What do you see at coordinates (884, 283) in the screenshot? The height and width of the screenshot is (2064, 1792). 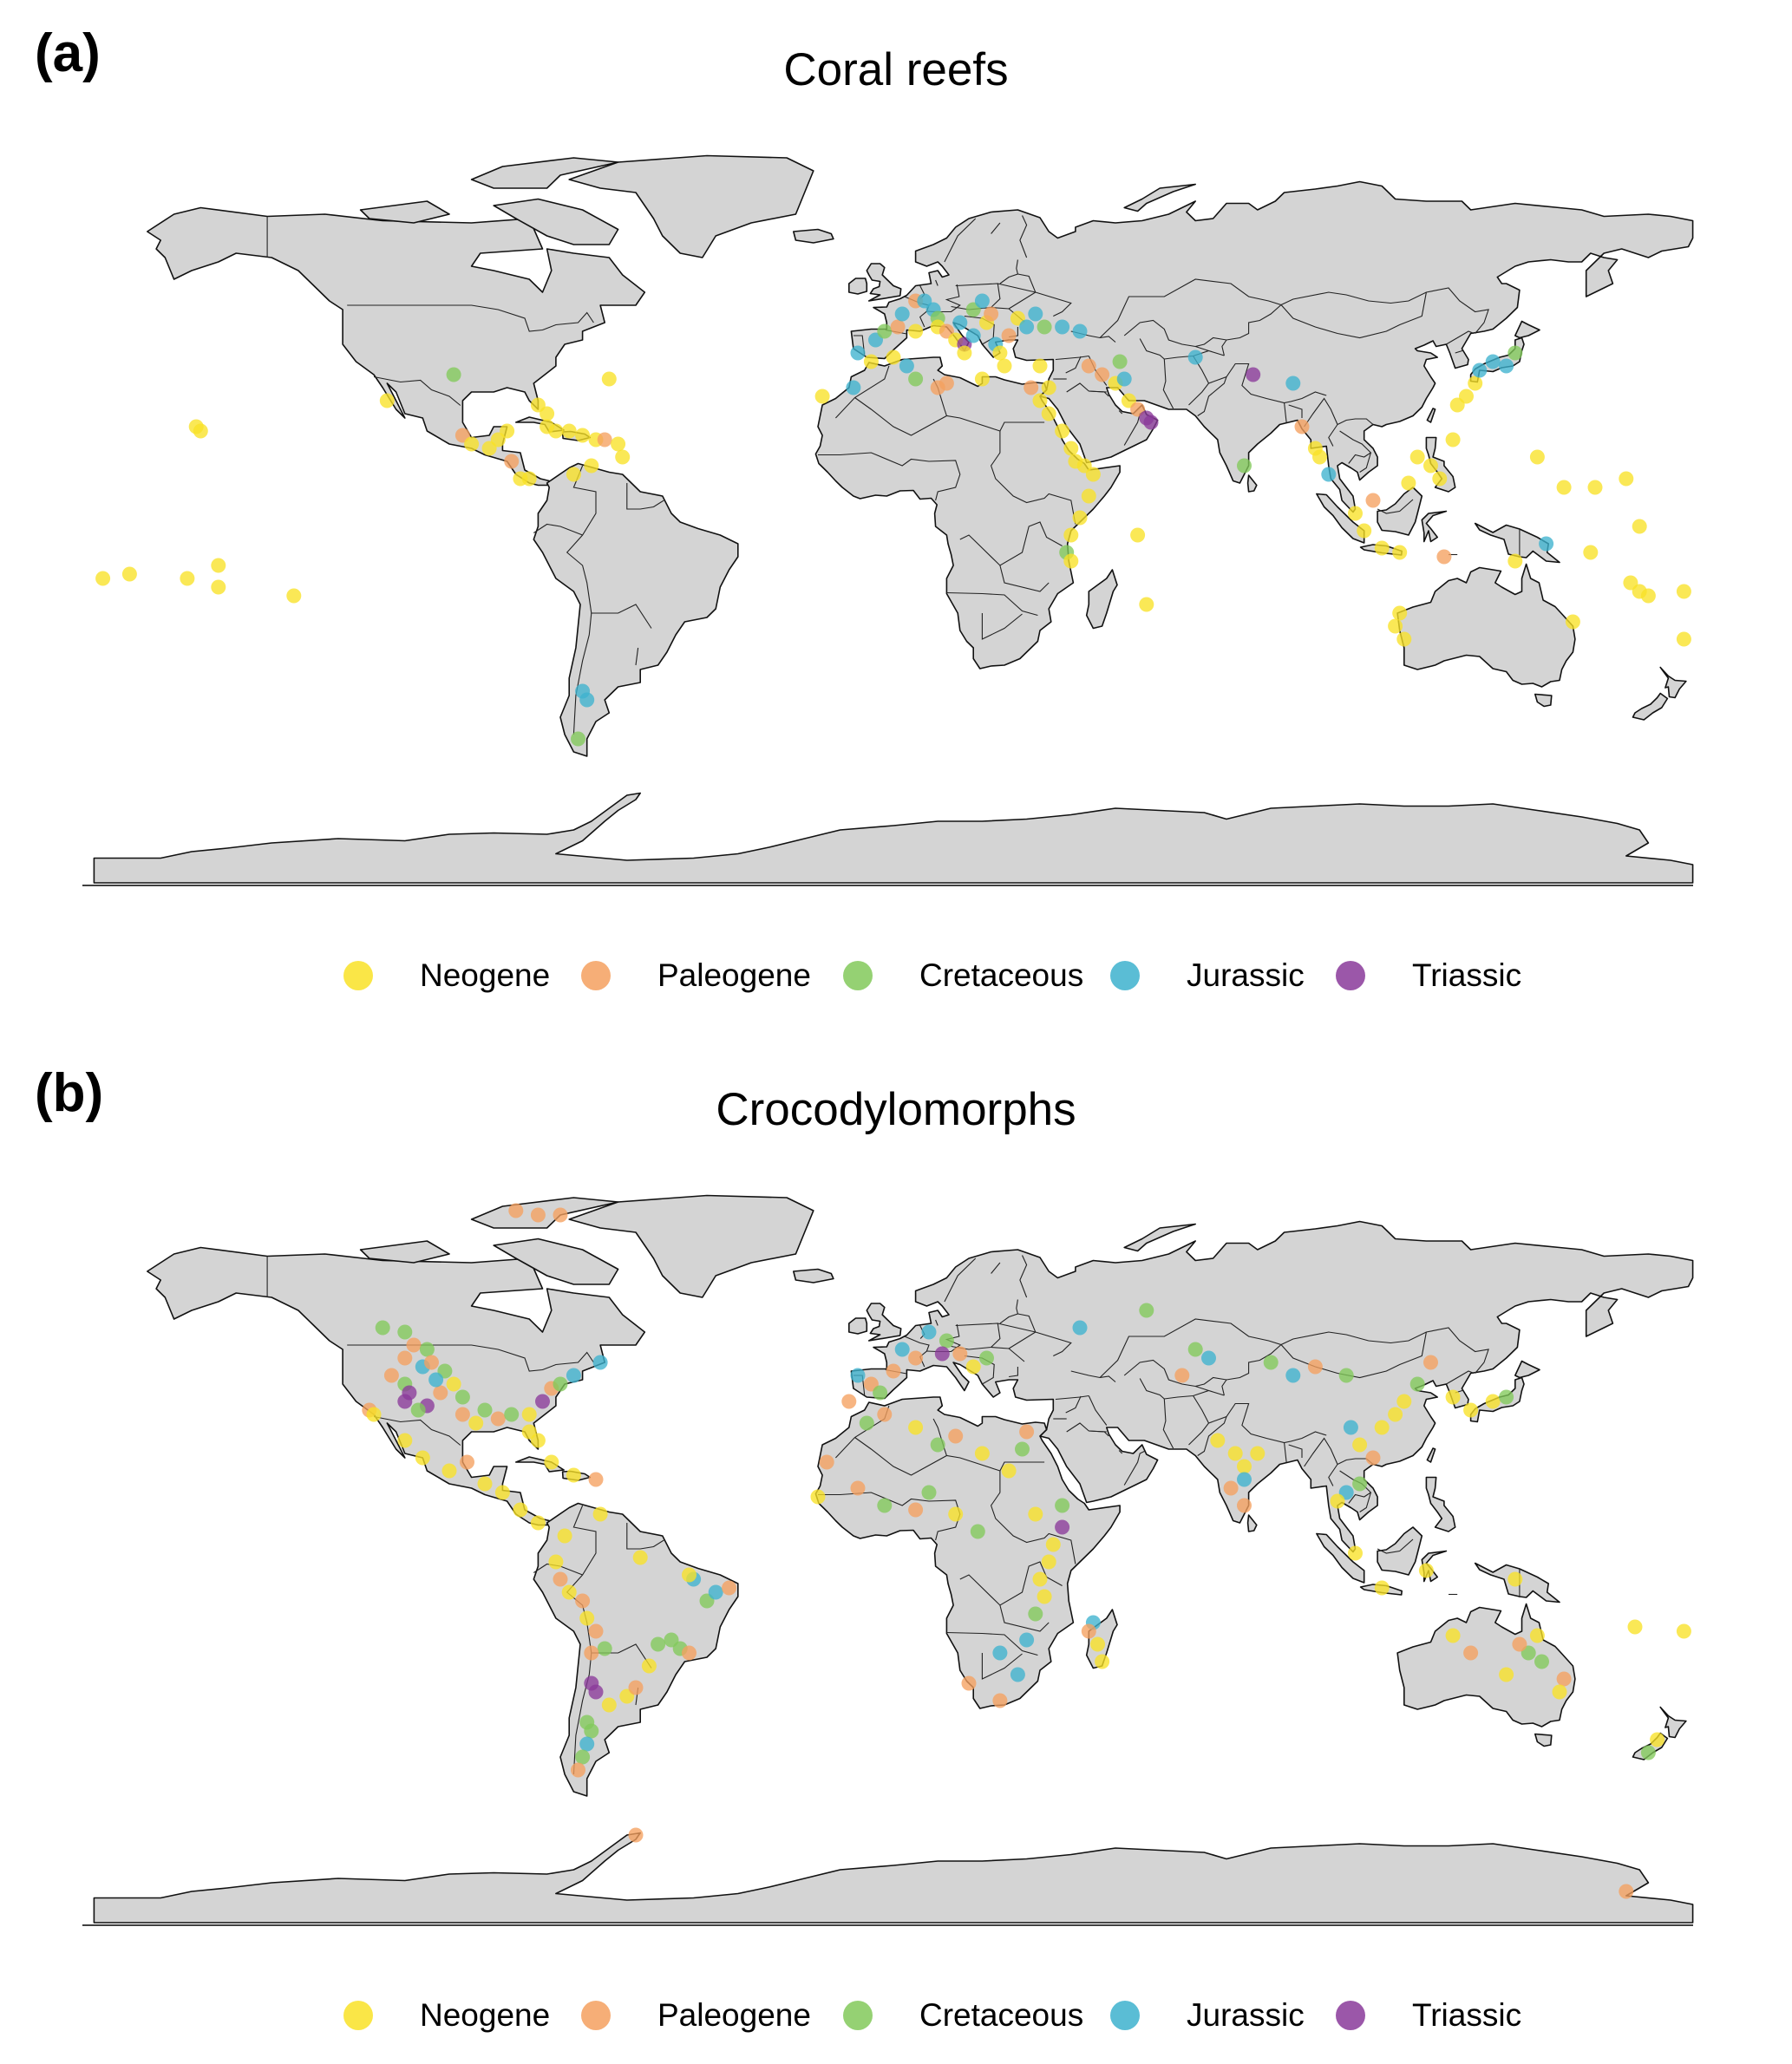 I see `landmass-british-isles` at bounding box center [884, 283].